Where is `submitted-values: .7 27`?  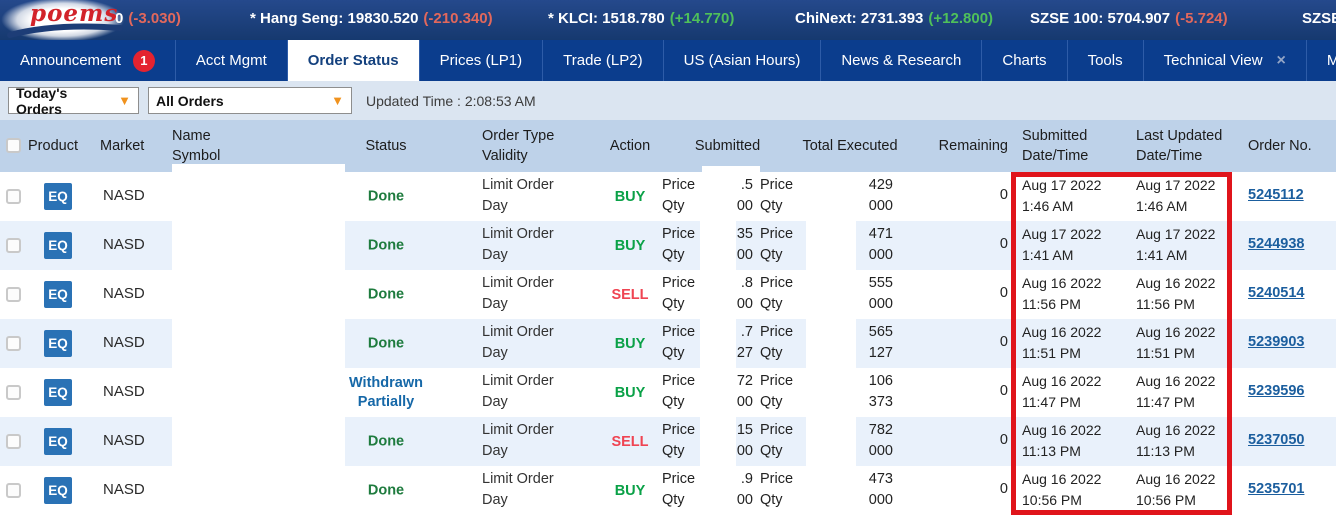
submitted-values: .7 27 is located at coordinates (744, 342).